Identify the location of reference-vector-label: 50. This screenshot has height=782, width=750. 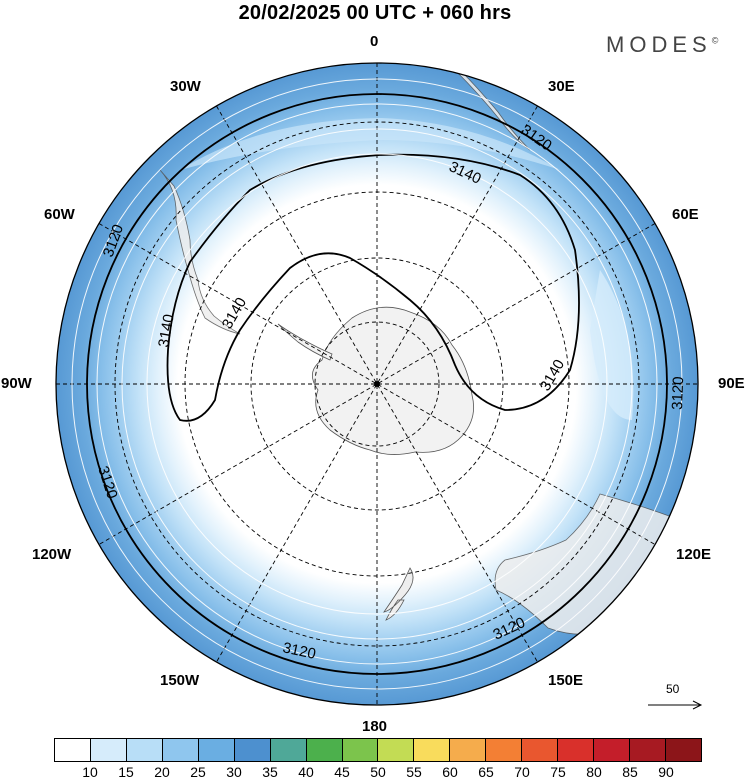
(673, 689).